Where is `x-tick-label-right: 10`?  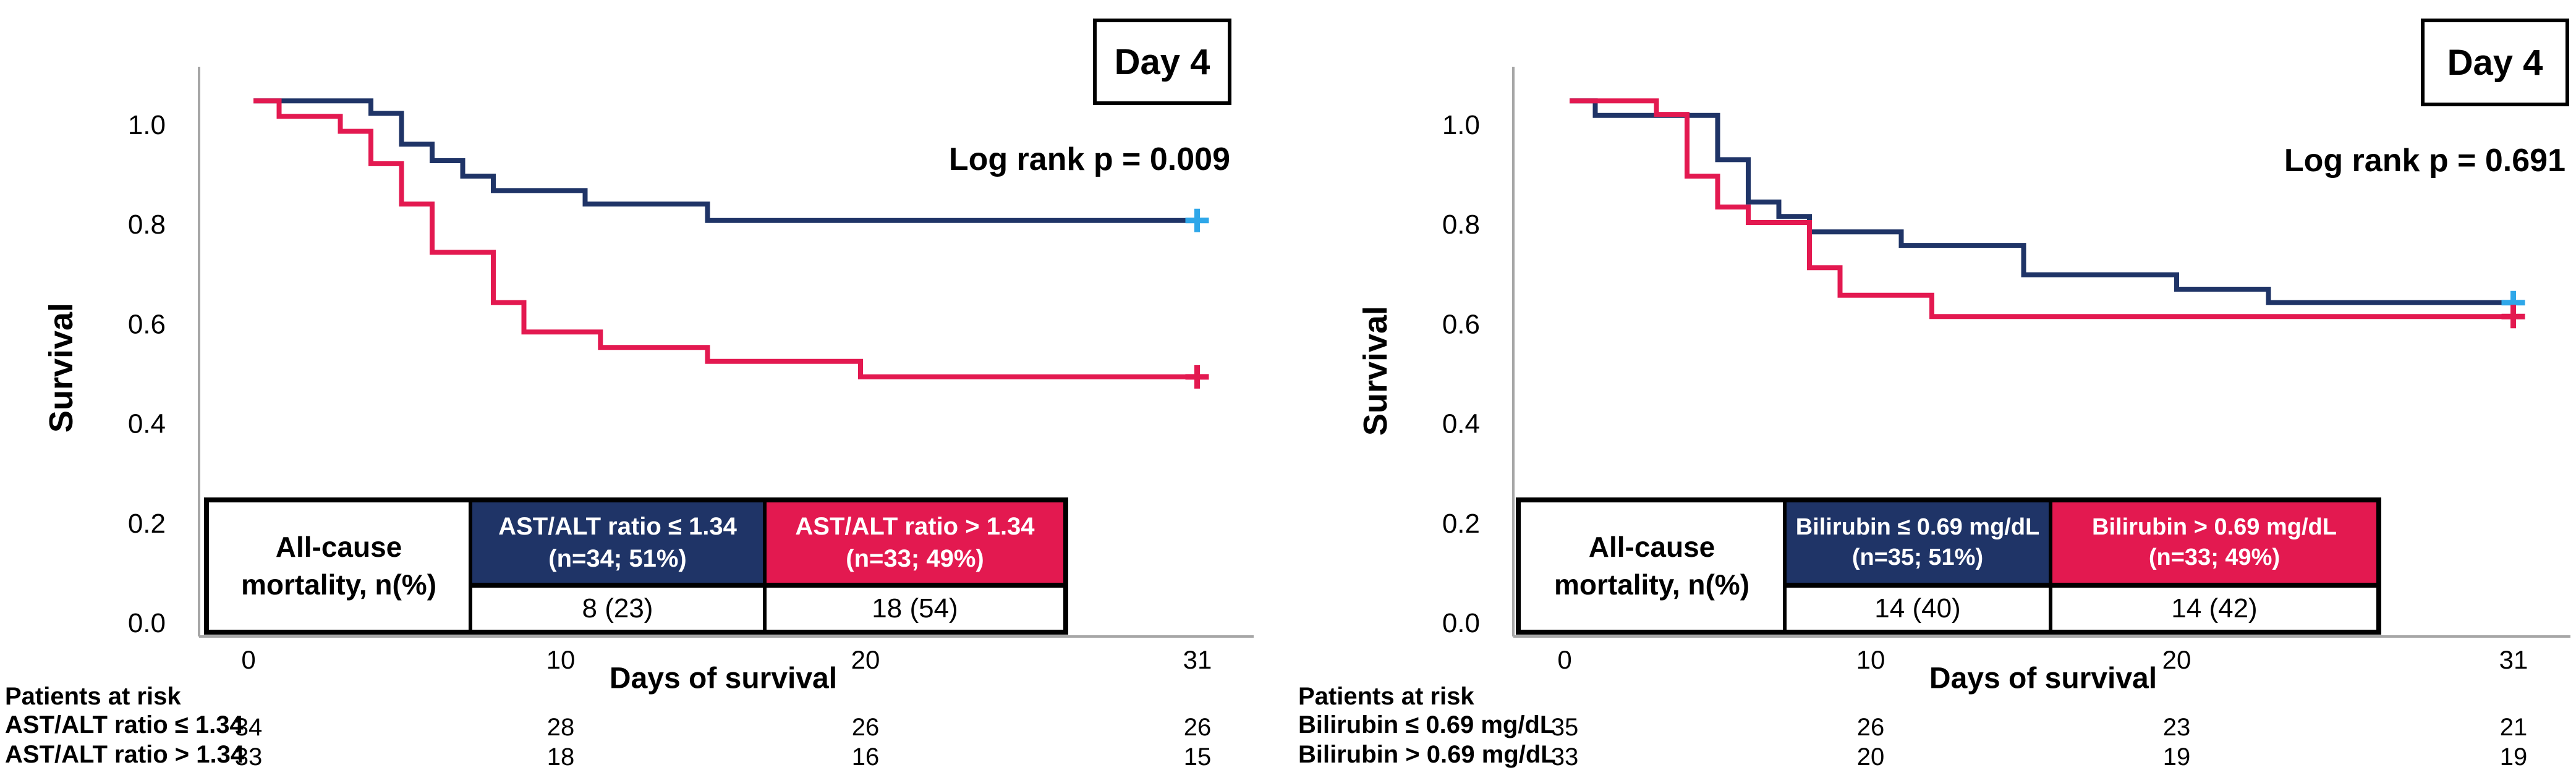
x-tick-label-right: 10 is located at coordinates (1870, 659).